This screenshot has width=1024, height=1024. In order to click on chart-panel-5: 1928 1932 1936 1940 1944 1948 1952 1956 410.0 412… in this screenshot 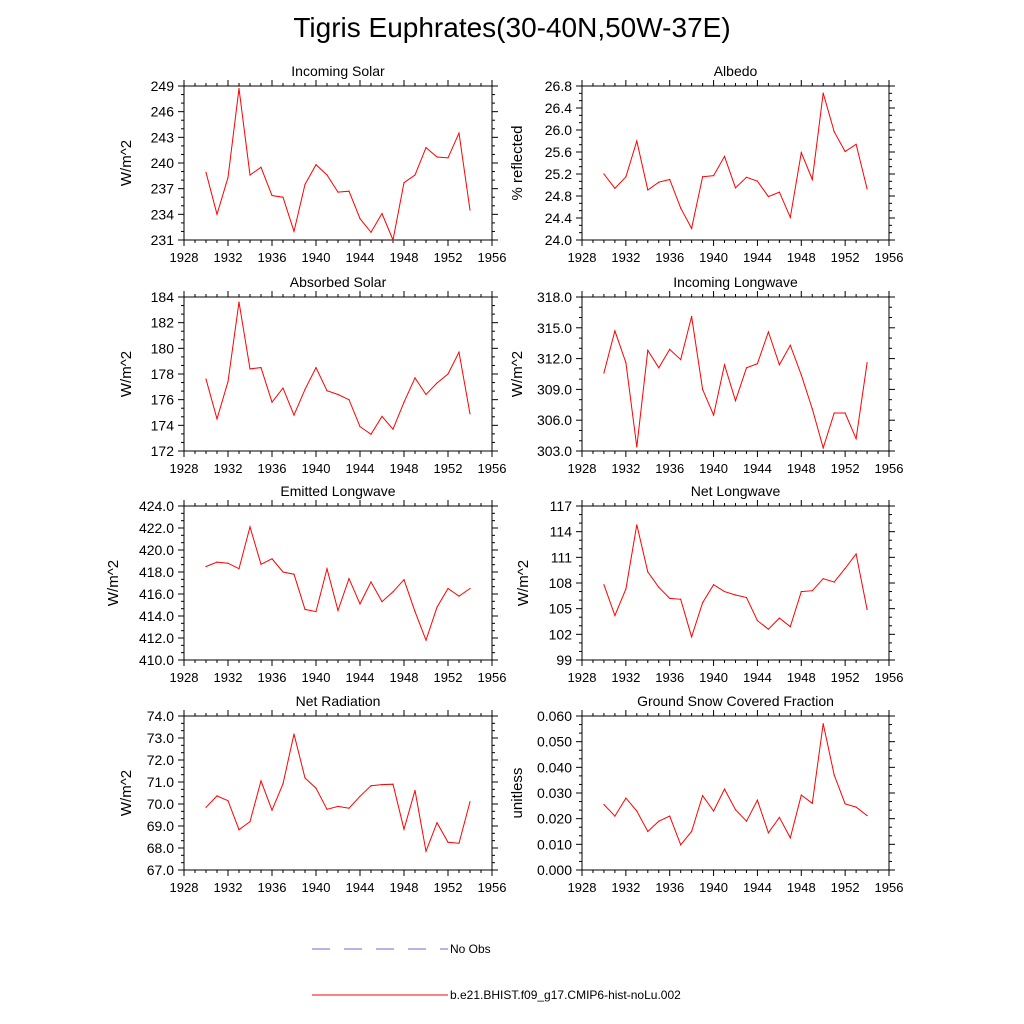, I will do `click(305, 584)`.